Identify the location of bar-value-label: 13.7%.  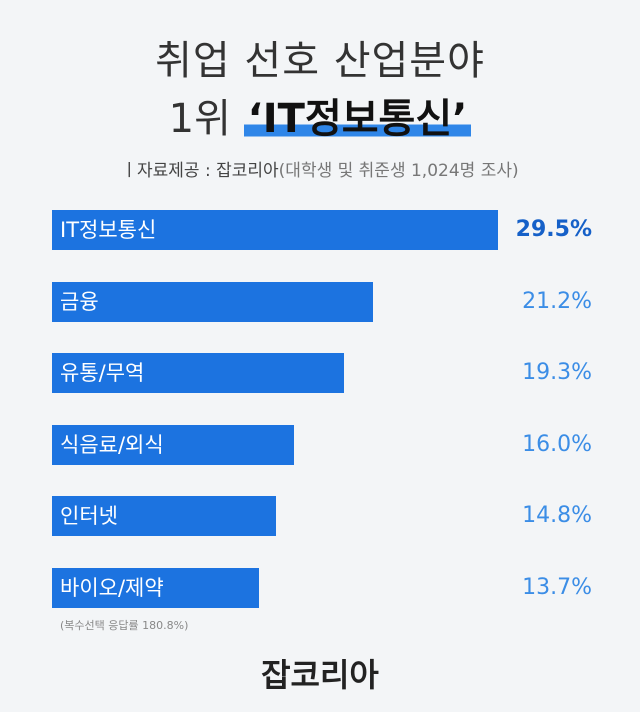
(557, 587).